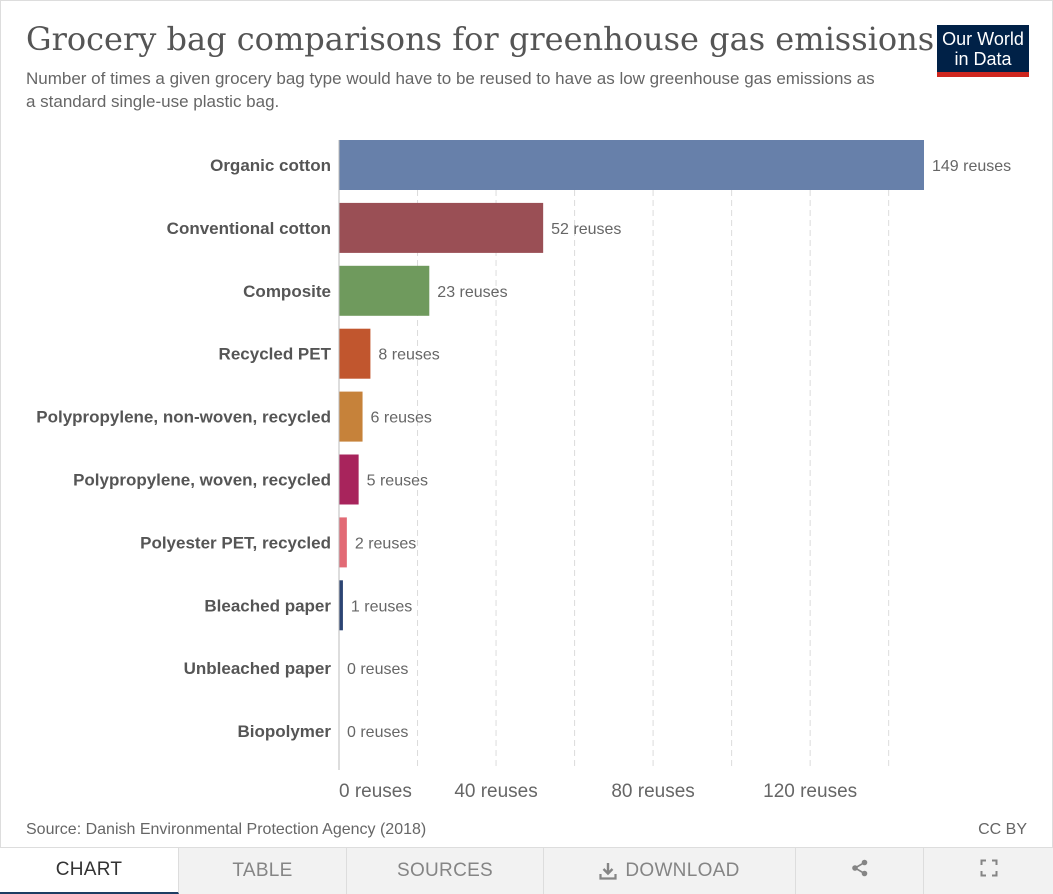  I want to click on x-tick-label: 80 reuses, so click(652, 791).